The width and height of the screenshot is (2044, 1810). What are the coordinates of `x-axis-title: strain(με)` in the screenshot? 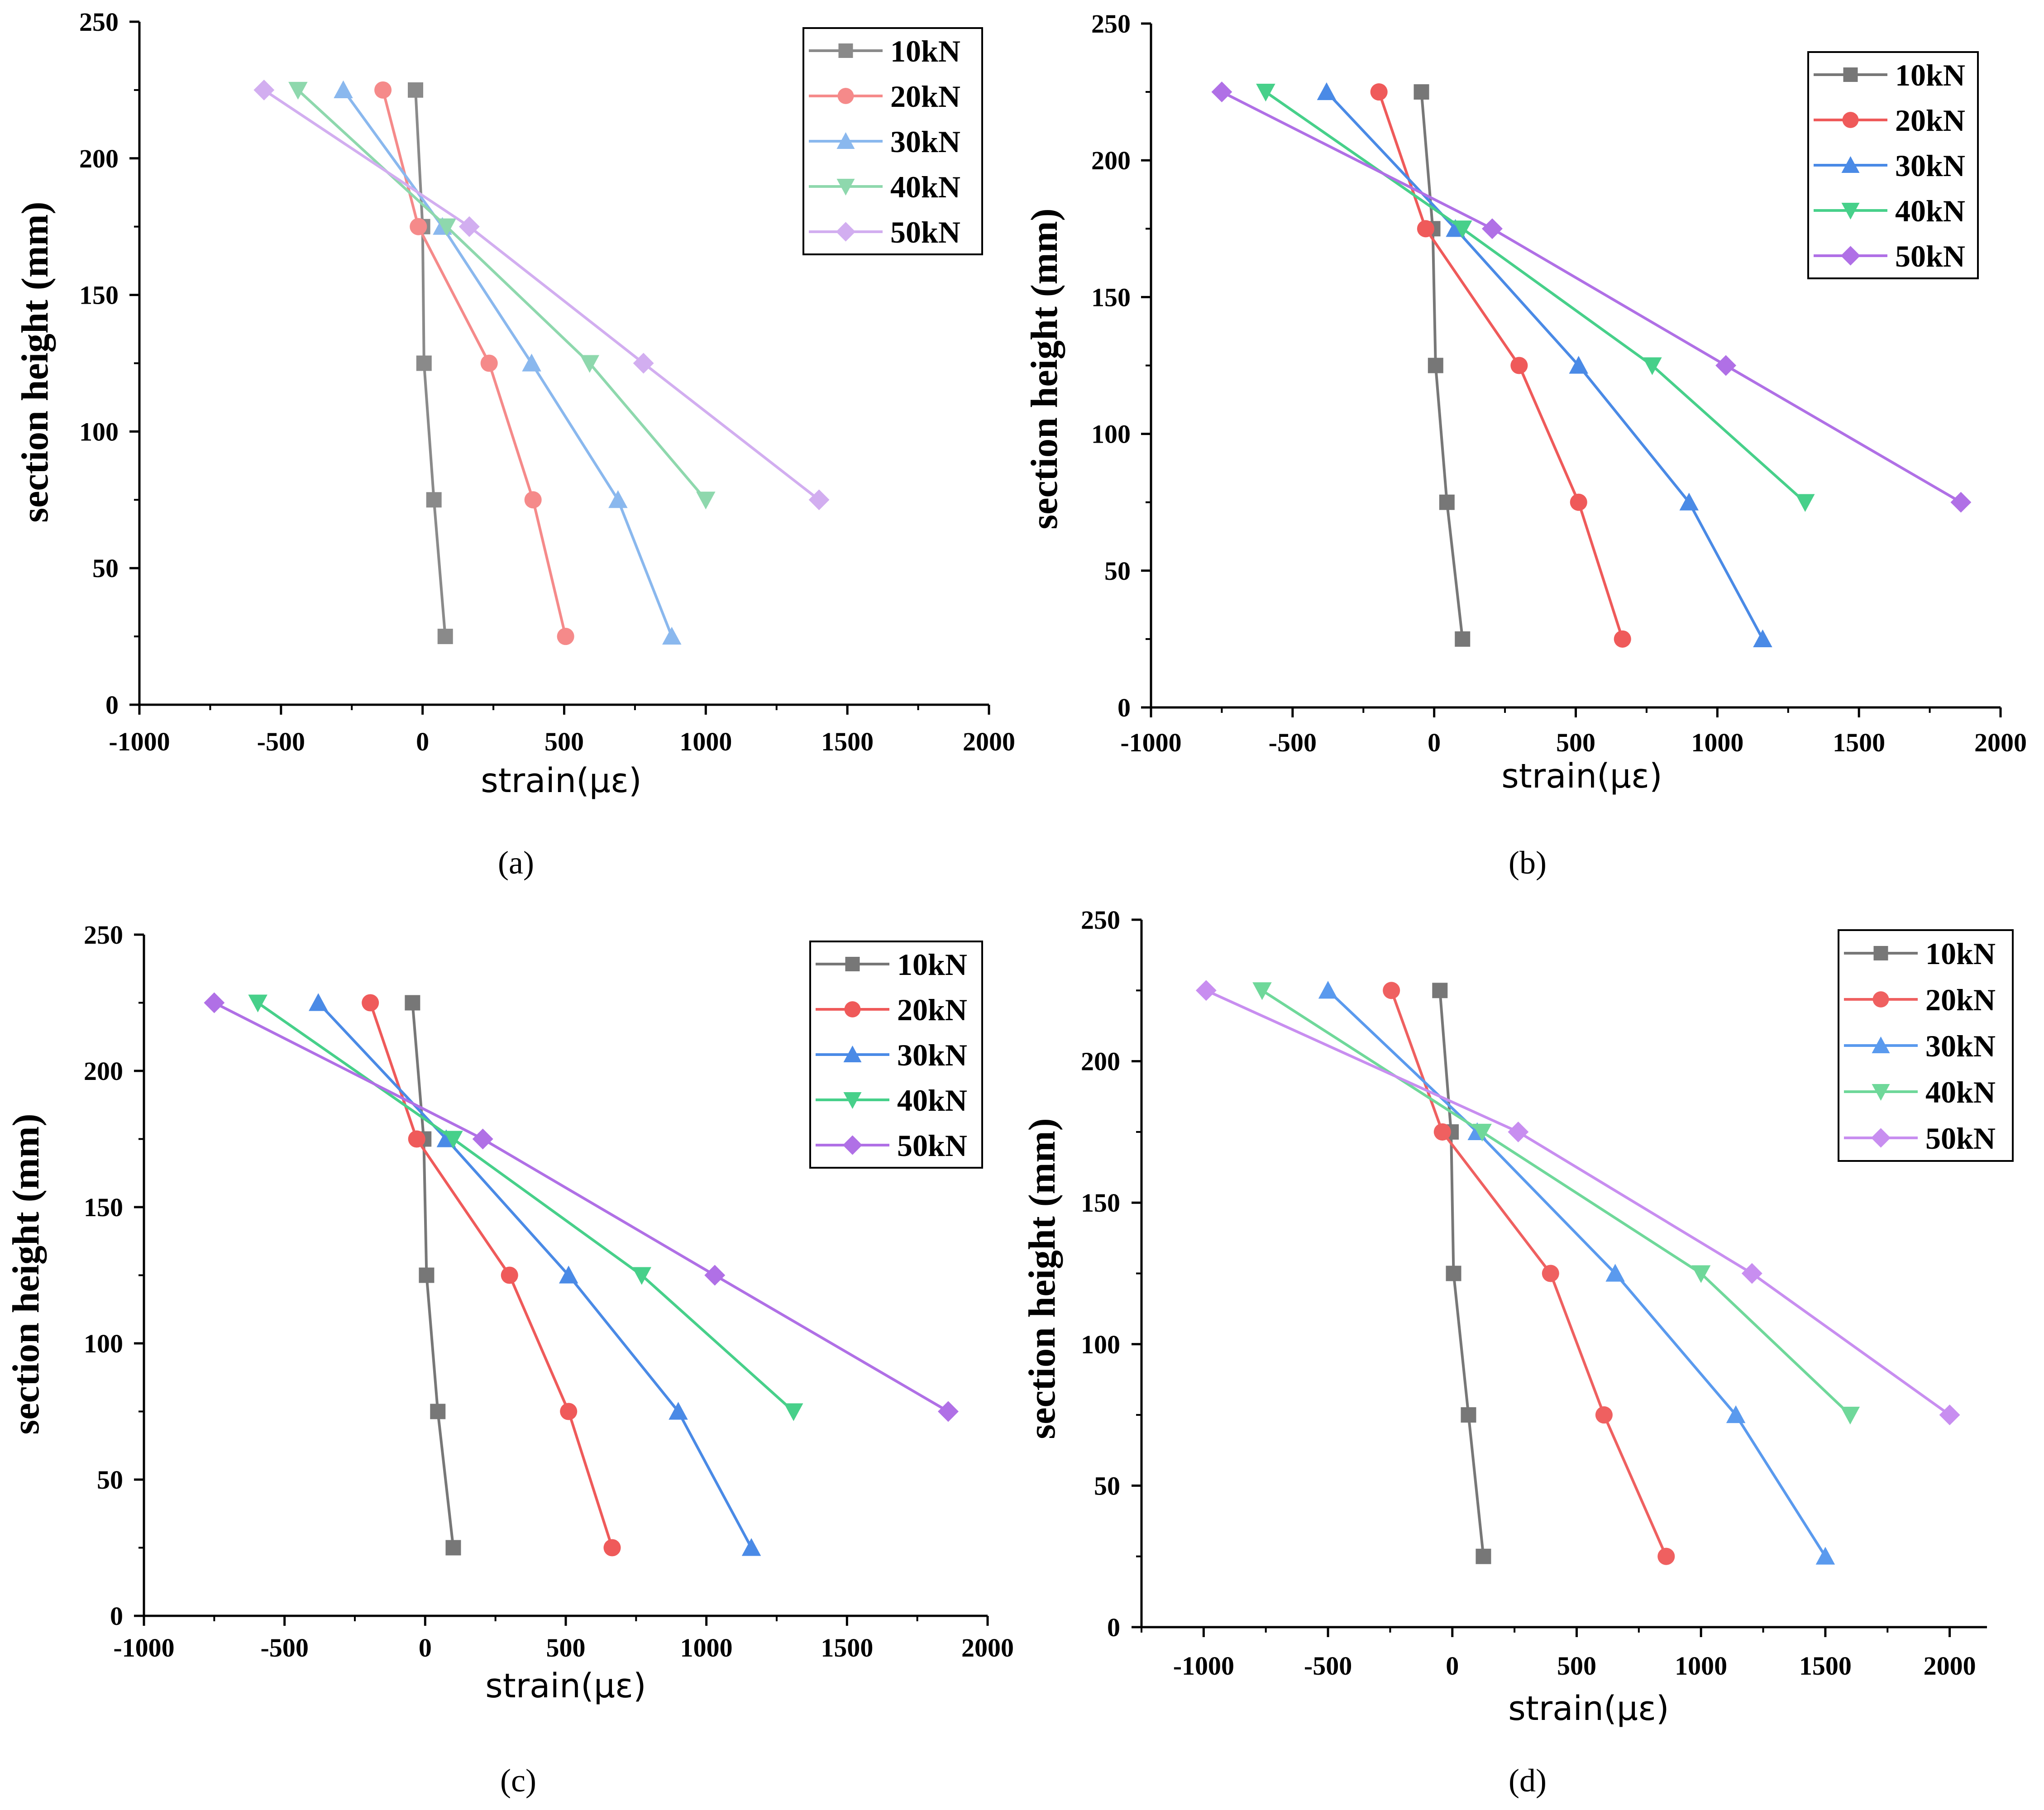 It's located at (565, 1686).